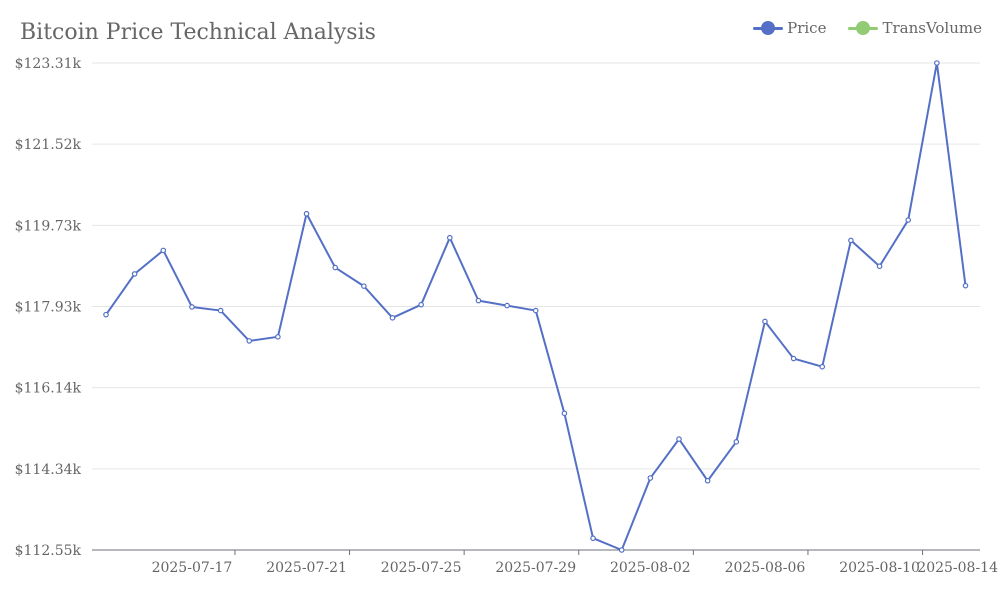 The image size is (1000, 600). I want to click on y-tick-label: $121.52k, so click(48, 145).